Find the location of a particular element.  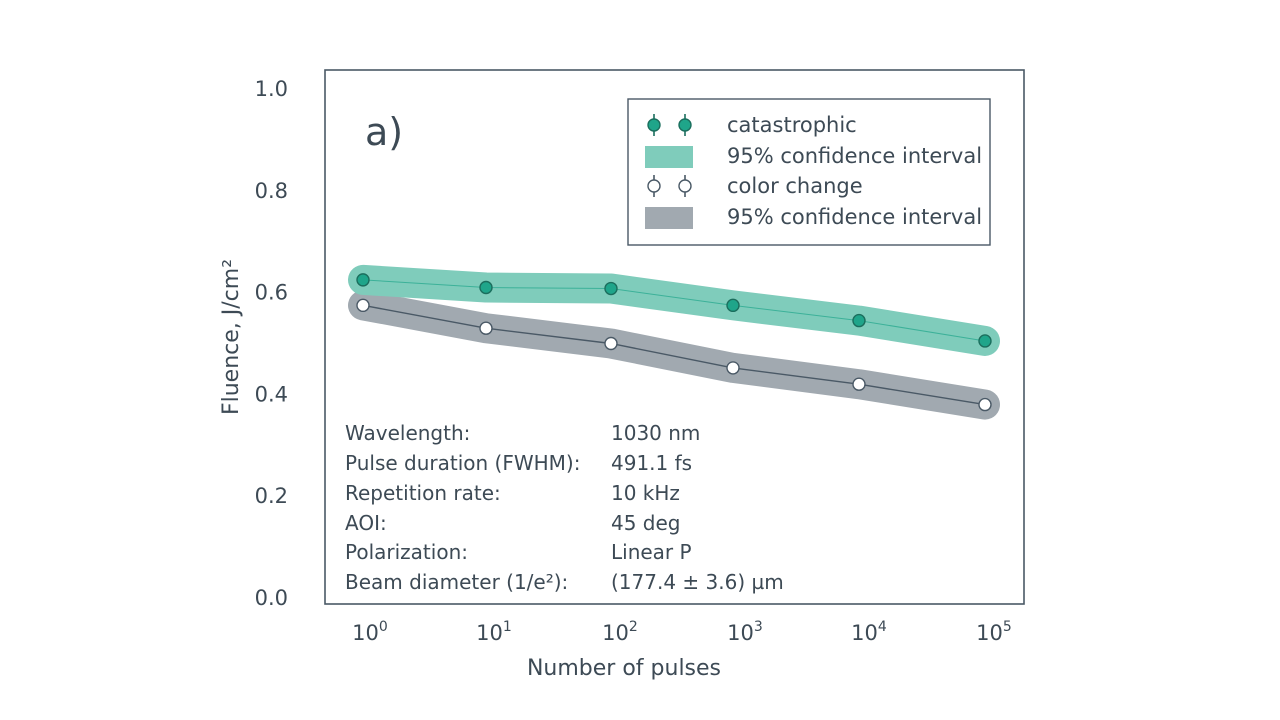

legend-symbols is located at coordinates (669, 171).